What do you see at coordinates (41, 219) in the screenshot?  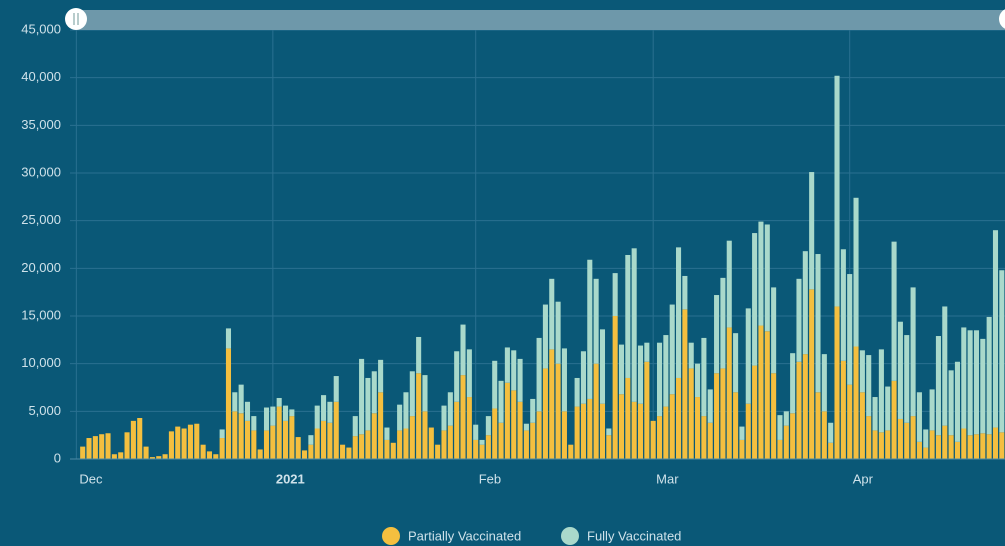 I see `y-tick-label: 25,000` at bounding box center [41, 219].